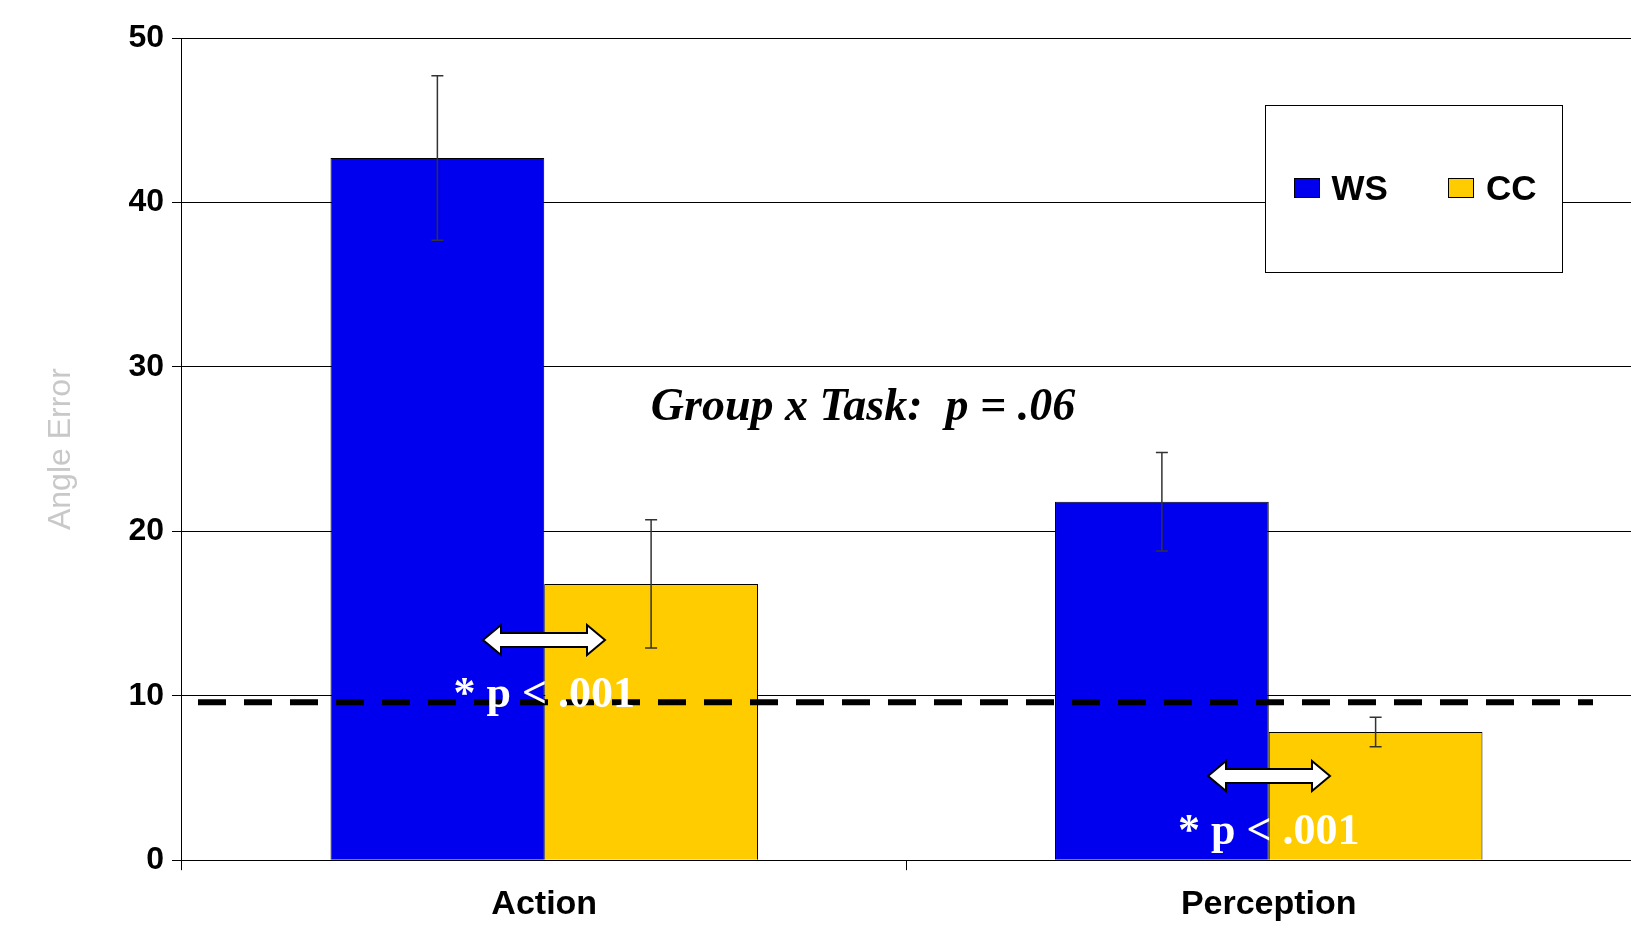 Image resolution: width=1631 pixels, height=945 pixels. What do you see at coordinates (146, 693) in the screenshot?
I see `y-tick-label: 10` at bounding box center [146, 693].